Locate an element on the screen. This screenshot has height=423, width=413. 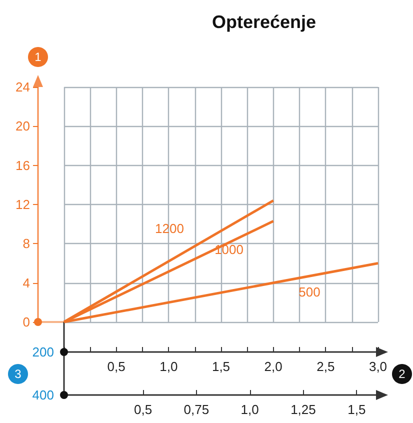
y-axis-title: 1 is located at coordinates (38, 57).